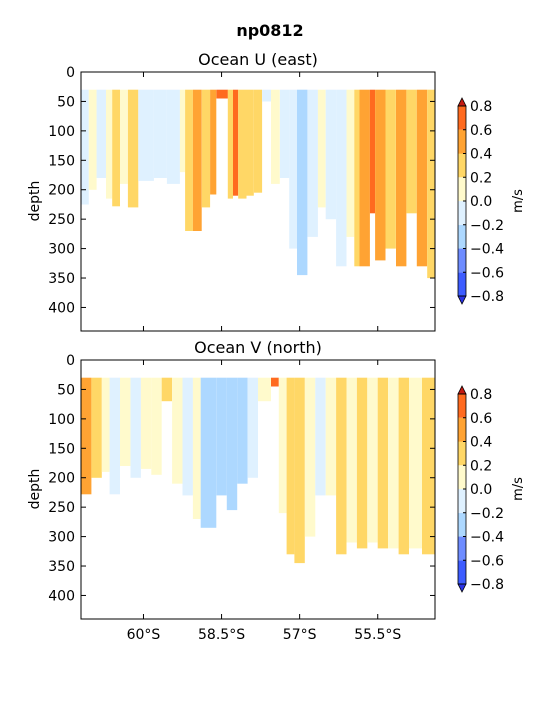  What do you see at coordinates (258, 59) in the screenshot?
I see `panel-title-ocean-u: Ocean U (east)` at bounding box center [258, 59].